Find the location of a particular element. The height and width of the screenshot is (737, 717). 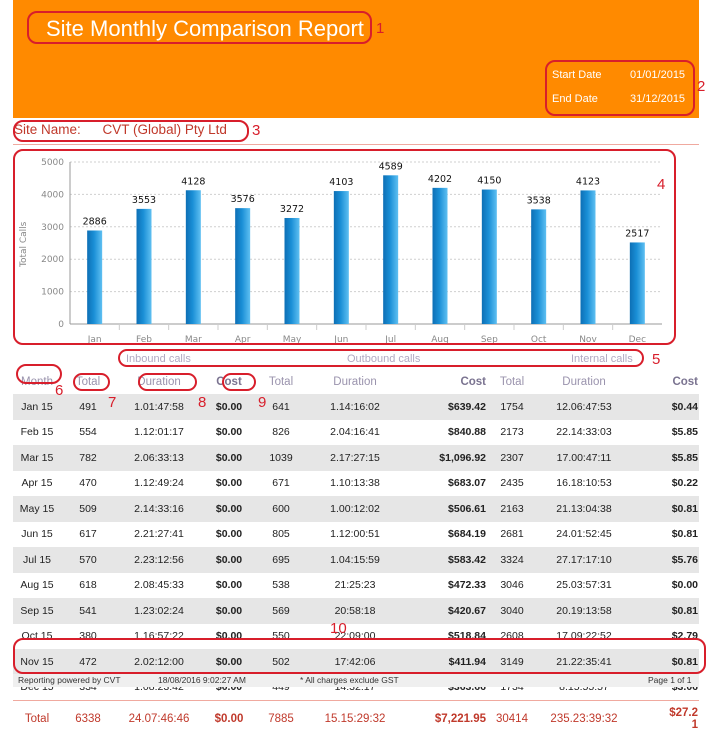

table-cell: 21:25:23 is located at coordinates (355, 586).